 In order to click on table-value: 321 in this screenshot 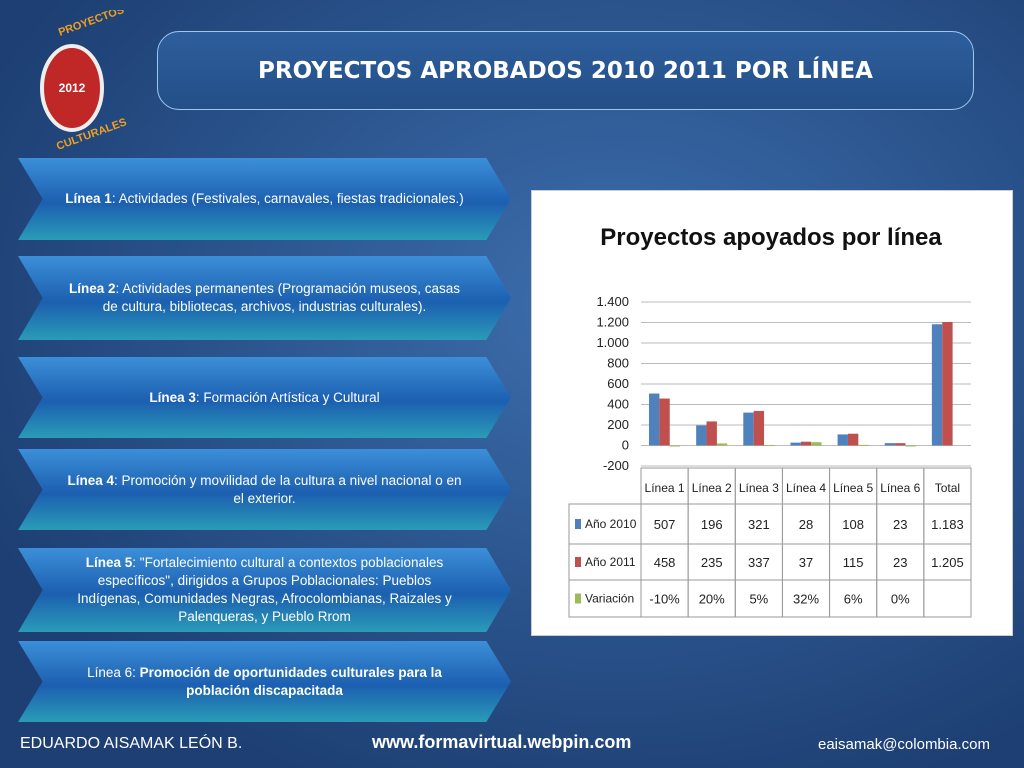, I will do `click(759, 524)`.